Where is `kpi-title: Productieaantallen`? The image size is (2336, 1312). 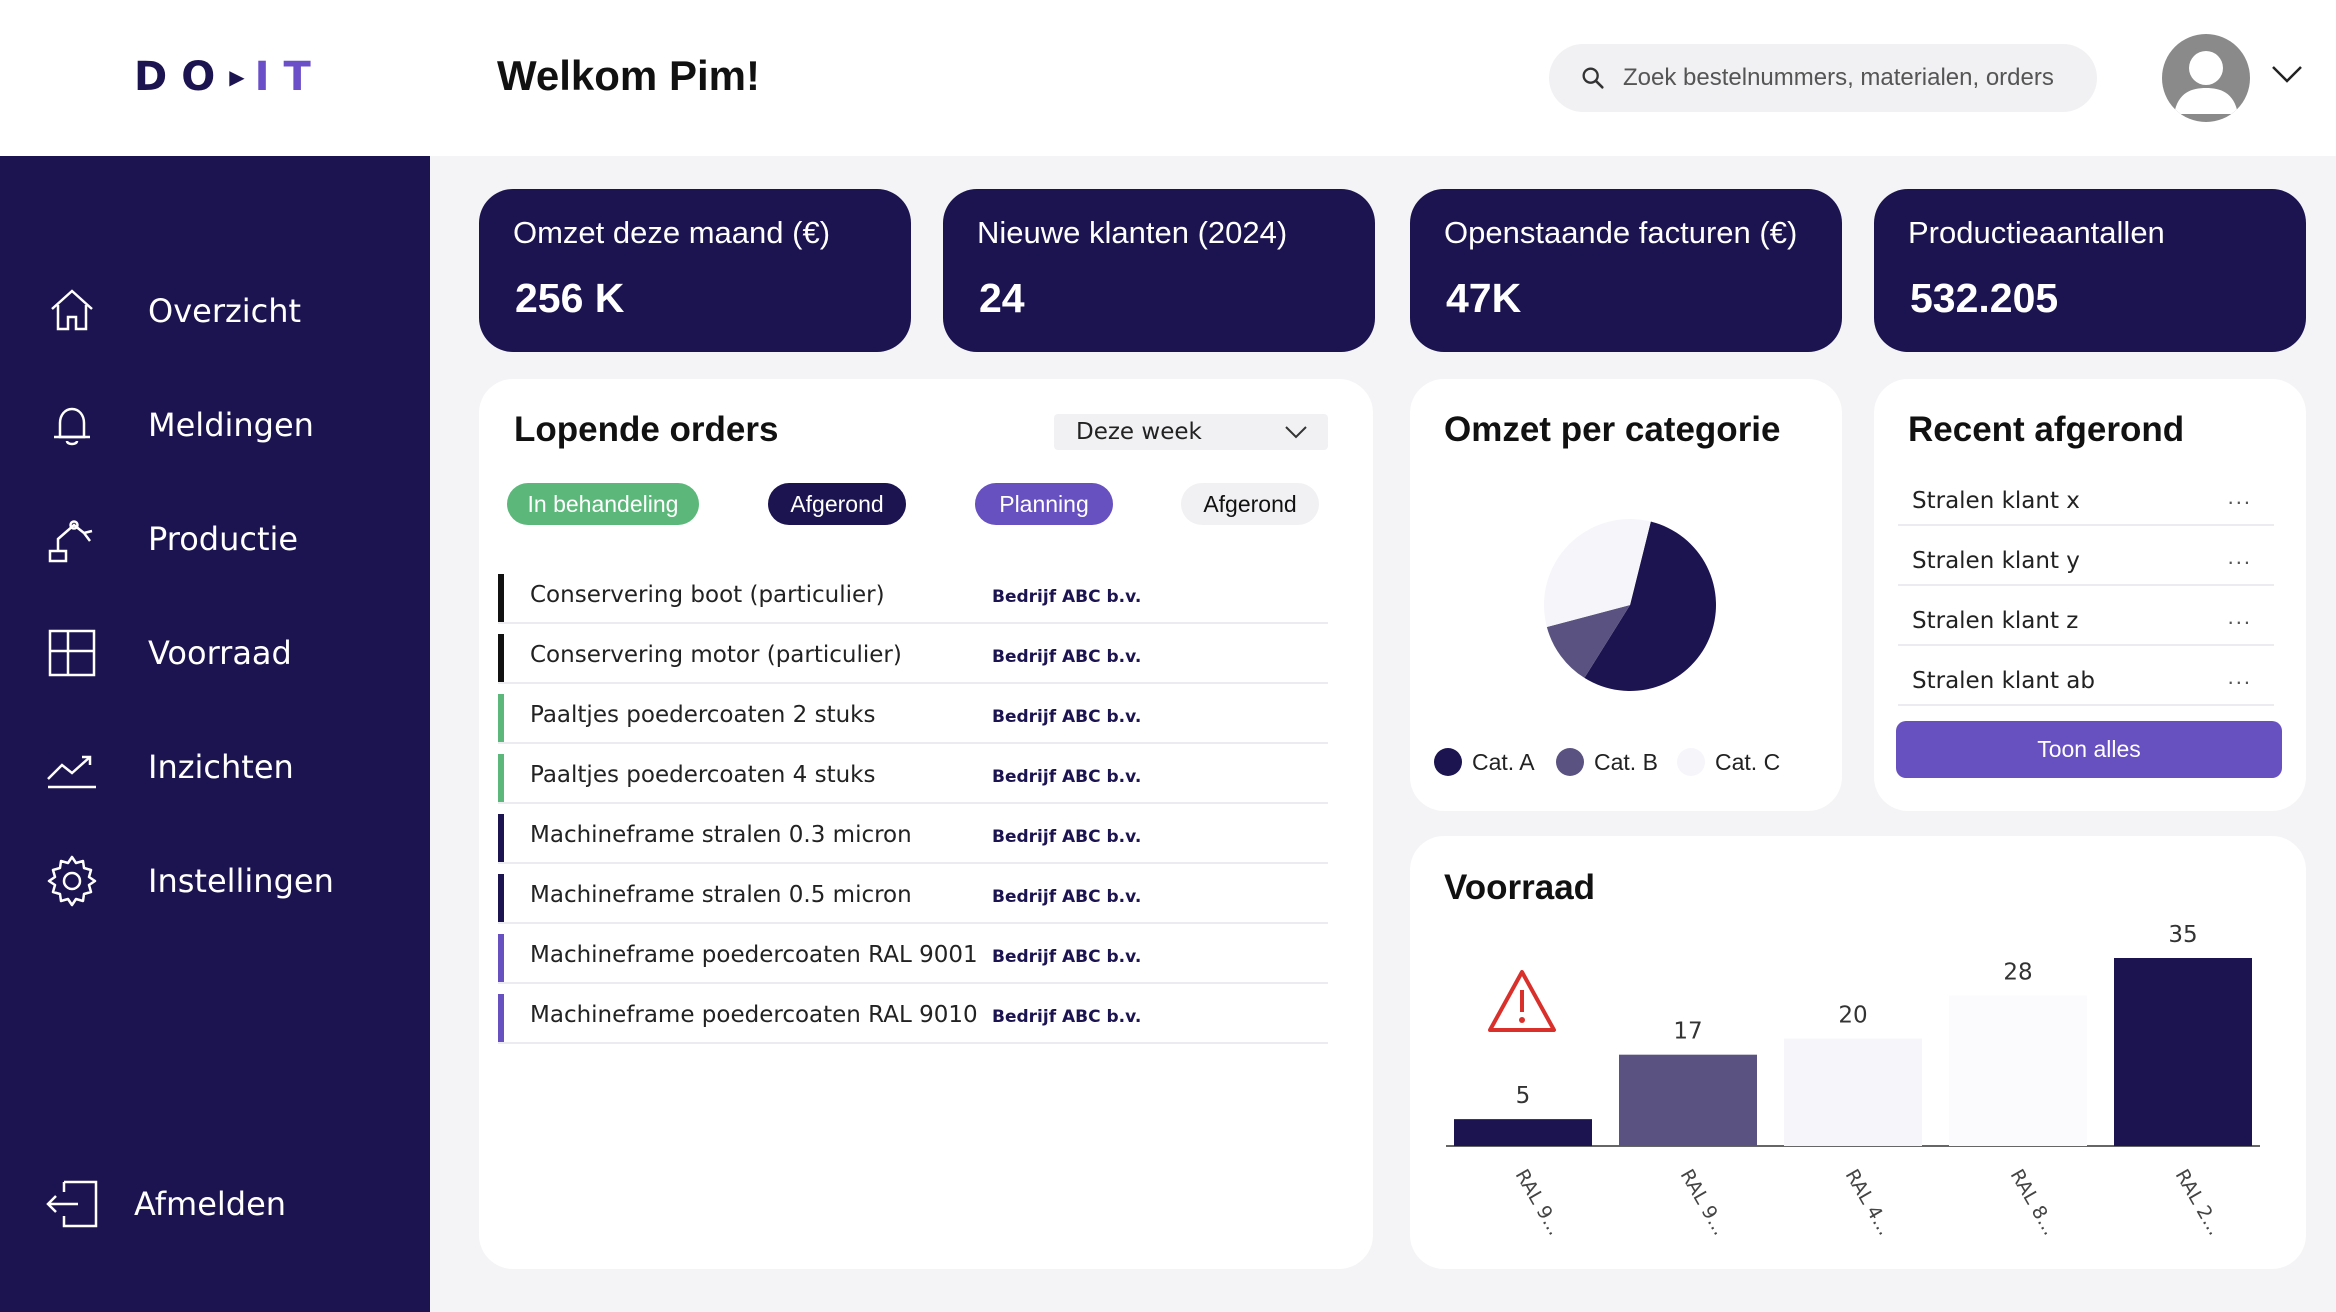 kpi-title: Productieaantallen is located at coordinates (2036, 232).